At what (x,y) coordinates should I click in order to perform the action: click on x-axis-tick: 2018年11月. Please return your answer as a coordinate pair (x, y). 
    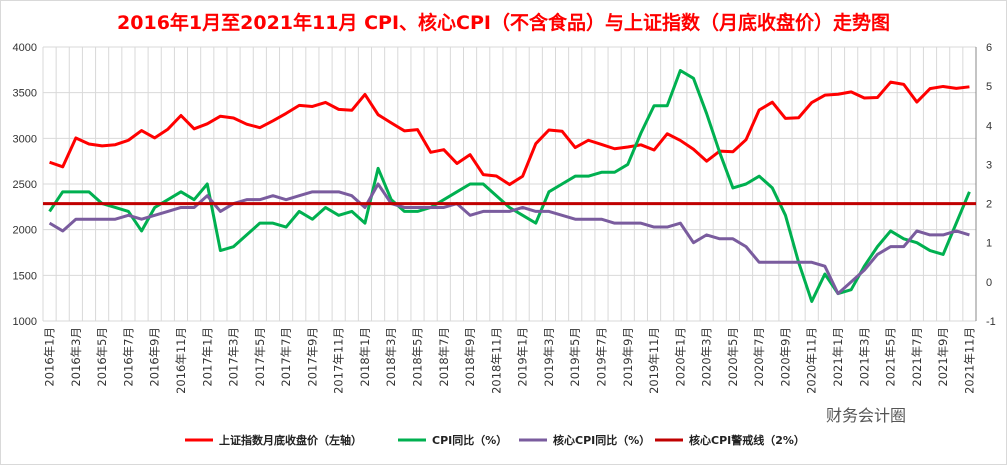
    Looking at the image, I should click on (496, 360).